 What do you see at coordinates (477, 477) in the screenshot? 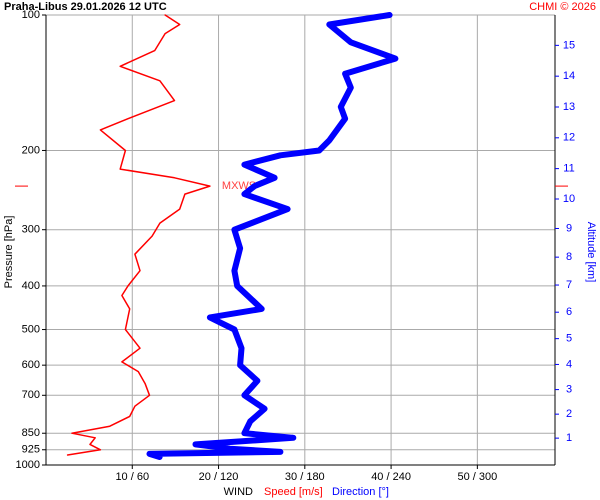
I see `x-tick-label: 50 / 300` at bounding box center [477, 477].